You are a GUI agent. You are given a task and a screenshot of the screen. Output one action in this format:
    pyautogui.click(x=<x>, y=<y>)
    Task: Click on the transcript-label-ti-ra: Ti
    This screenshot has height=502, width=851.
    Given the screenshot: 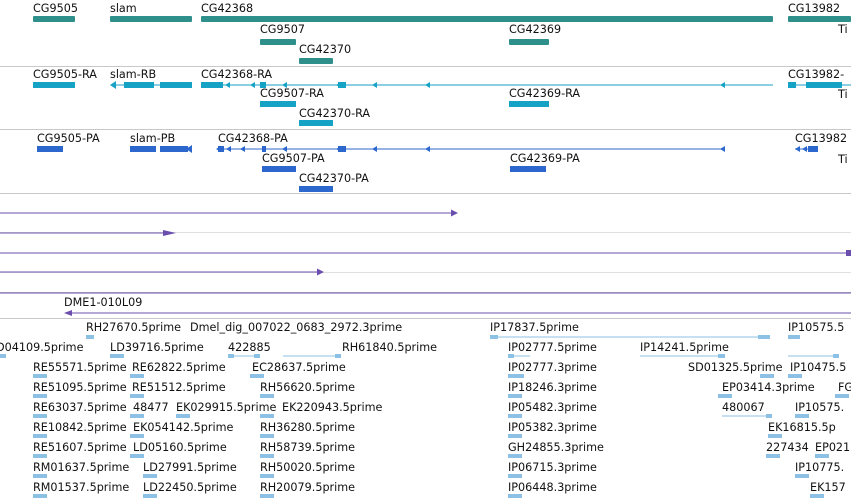 What is the action you would take?
    pyautogui.click(x=843, y=94)
    